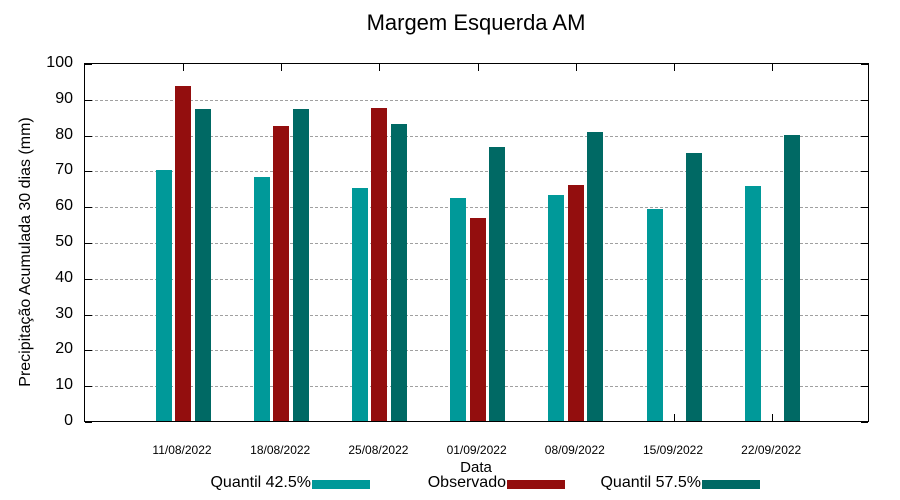  Describe the element at coordinates (280, 450) in the screenshot. I see `x-tick-label: 18/08/2022` at that location.